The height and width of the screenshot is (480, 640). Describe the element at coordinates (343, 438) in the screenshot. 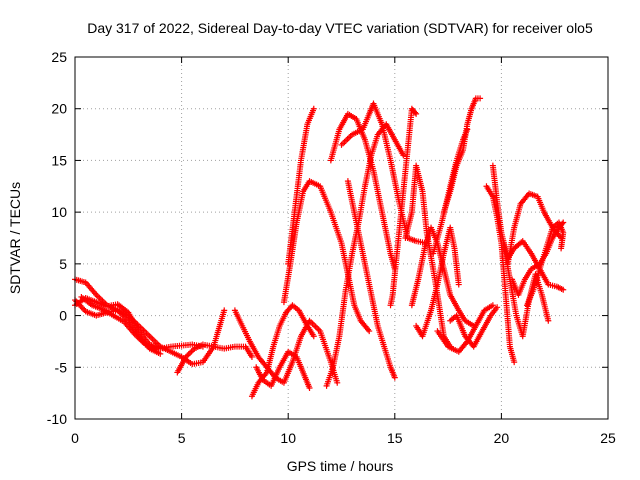

I see `x-tick-labels: 0 5 10 15 20 25` at that location.